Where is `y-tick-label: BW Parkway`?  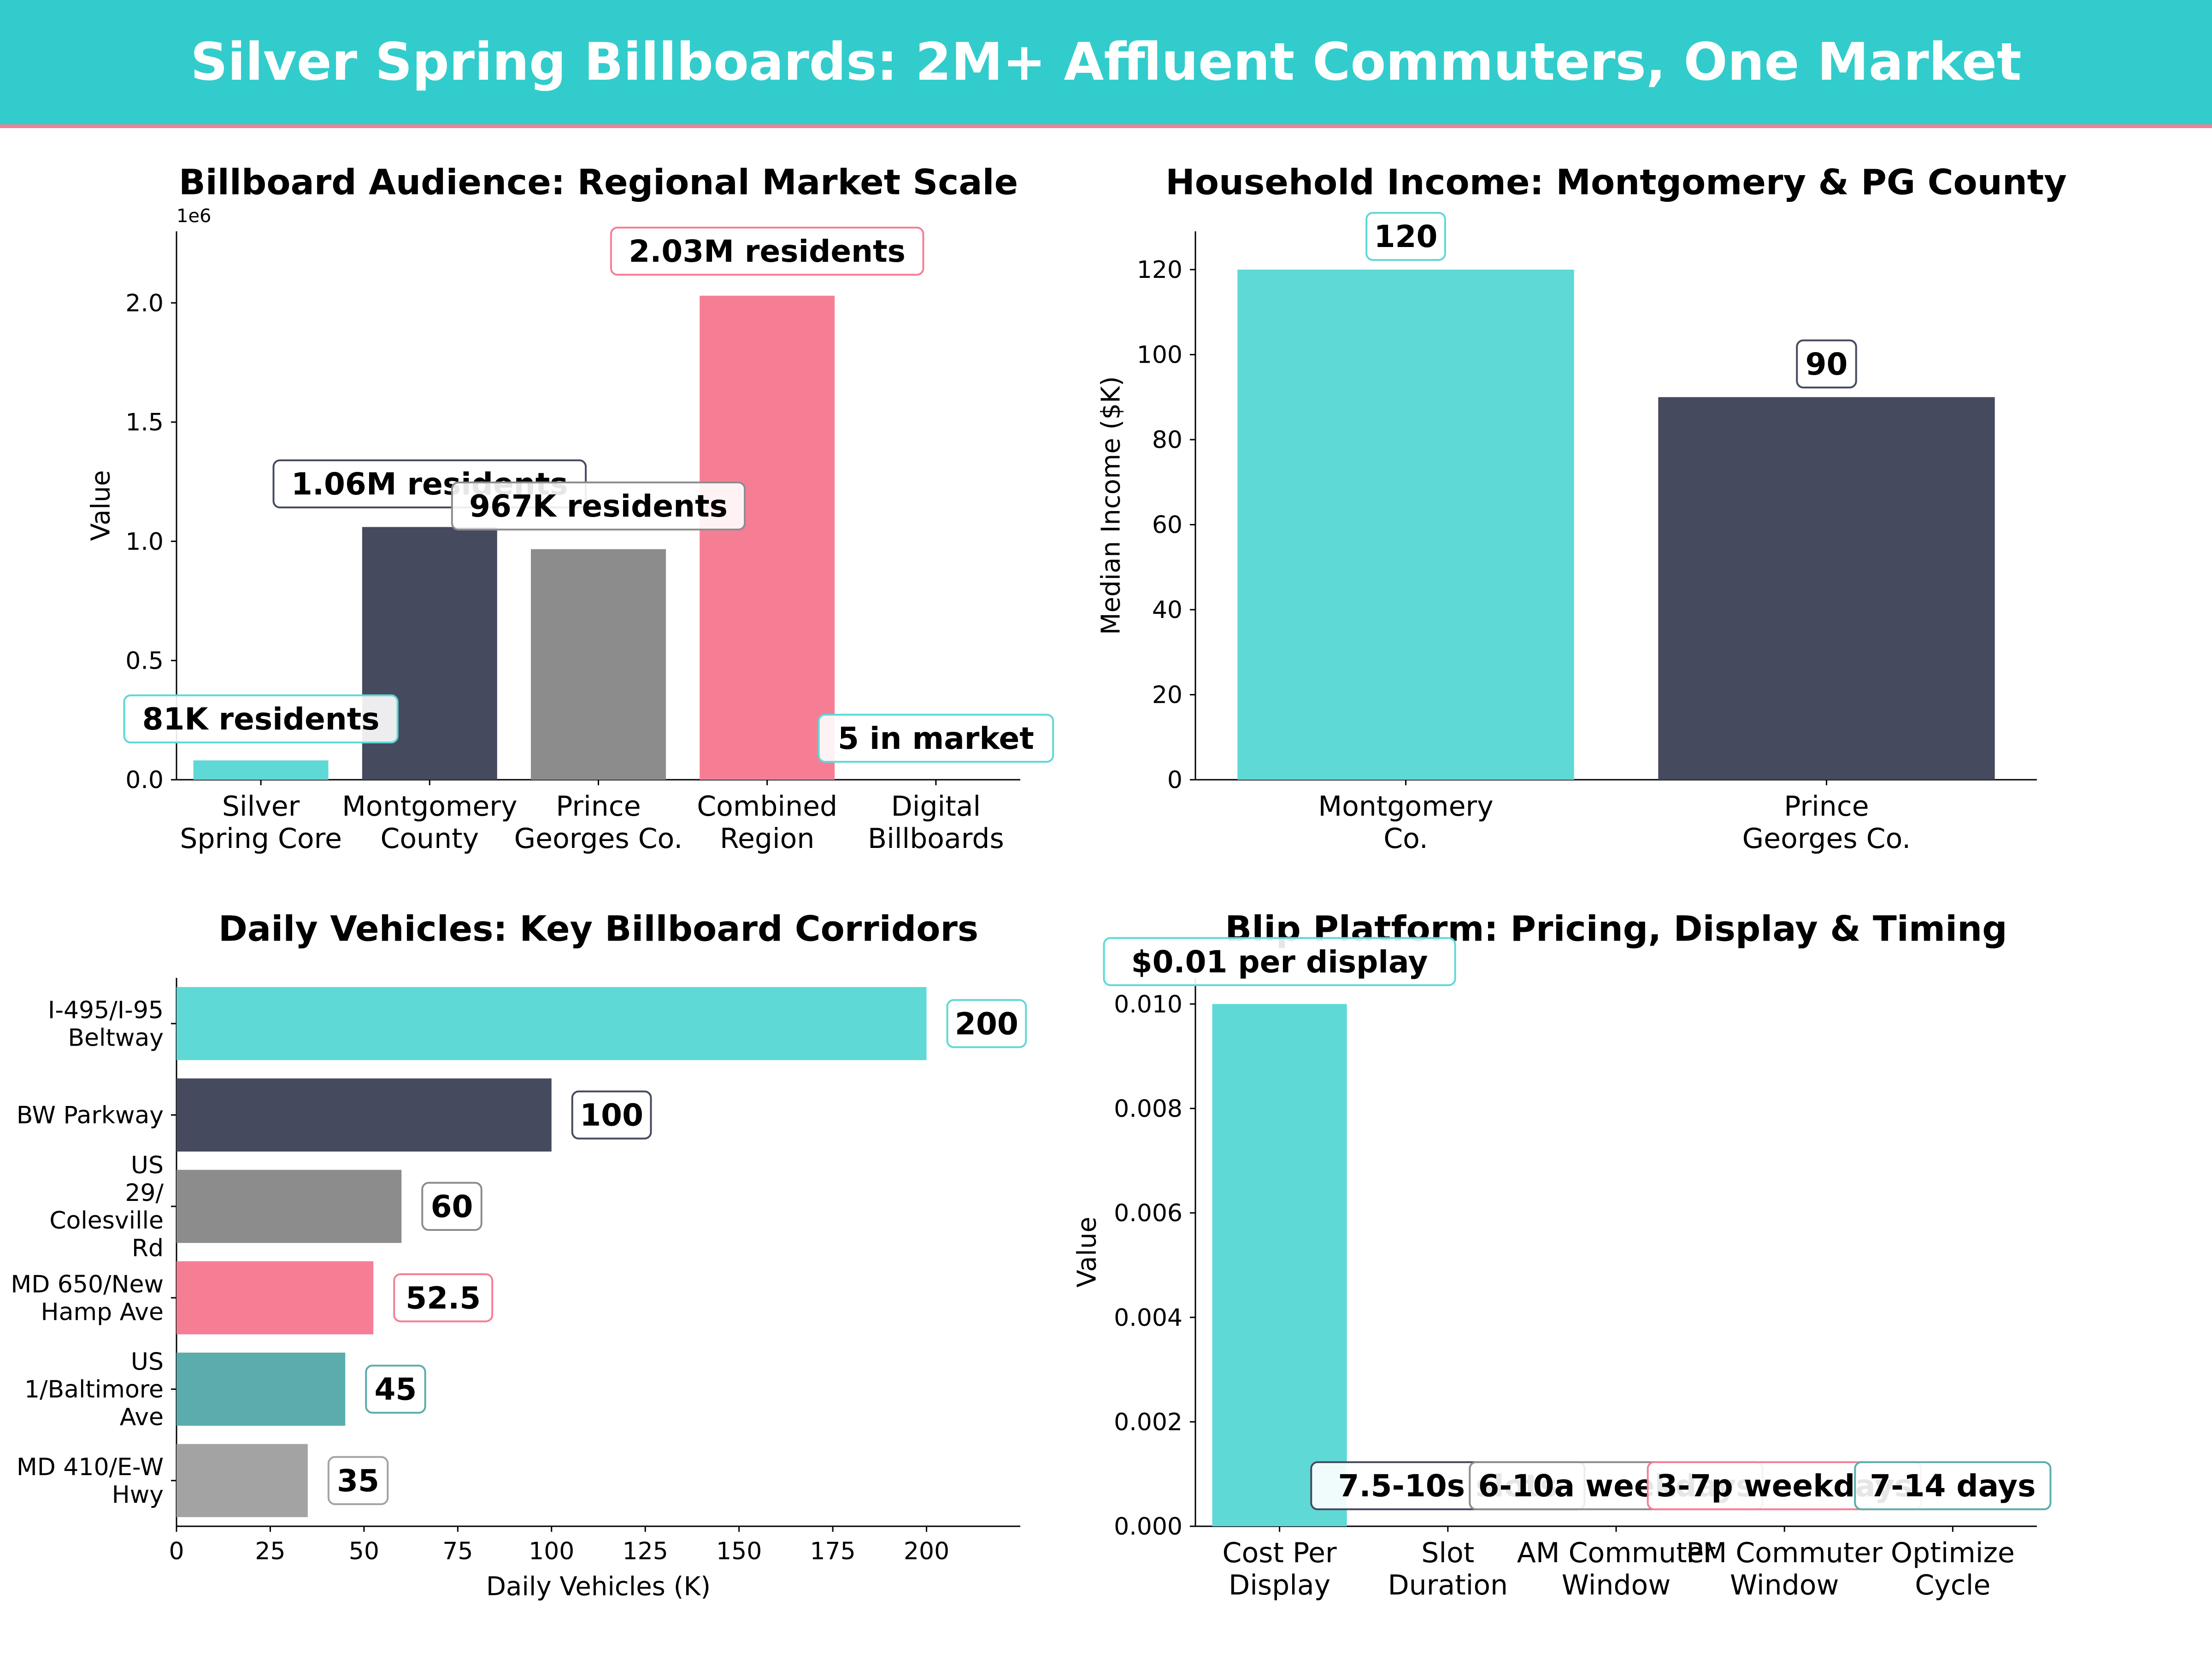 y-tick-label: BW Parkway is located at coordinates (90, 1116).